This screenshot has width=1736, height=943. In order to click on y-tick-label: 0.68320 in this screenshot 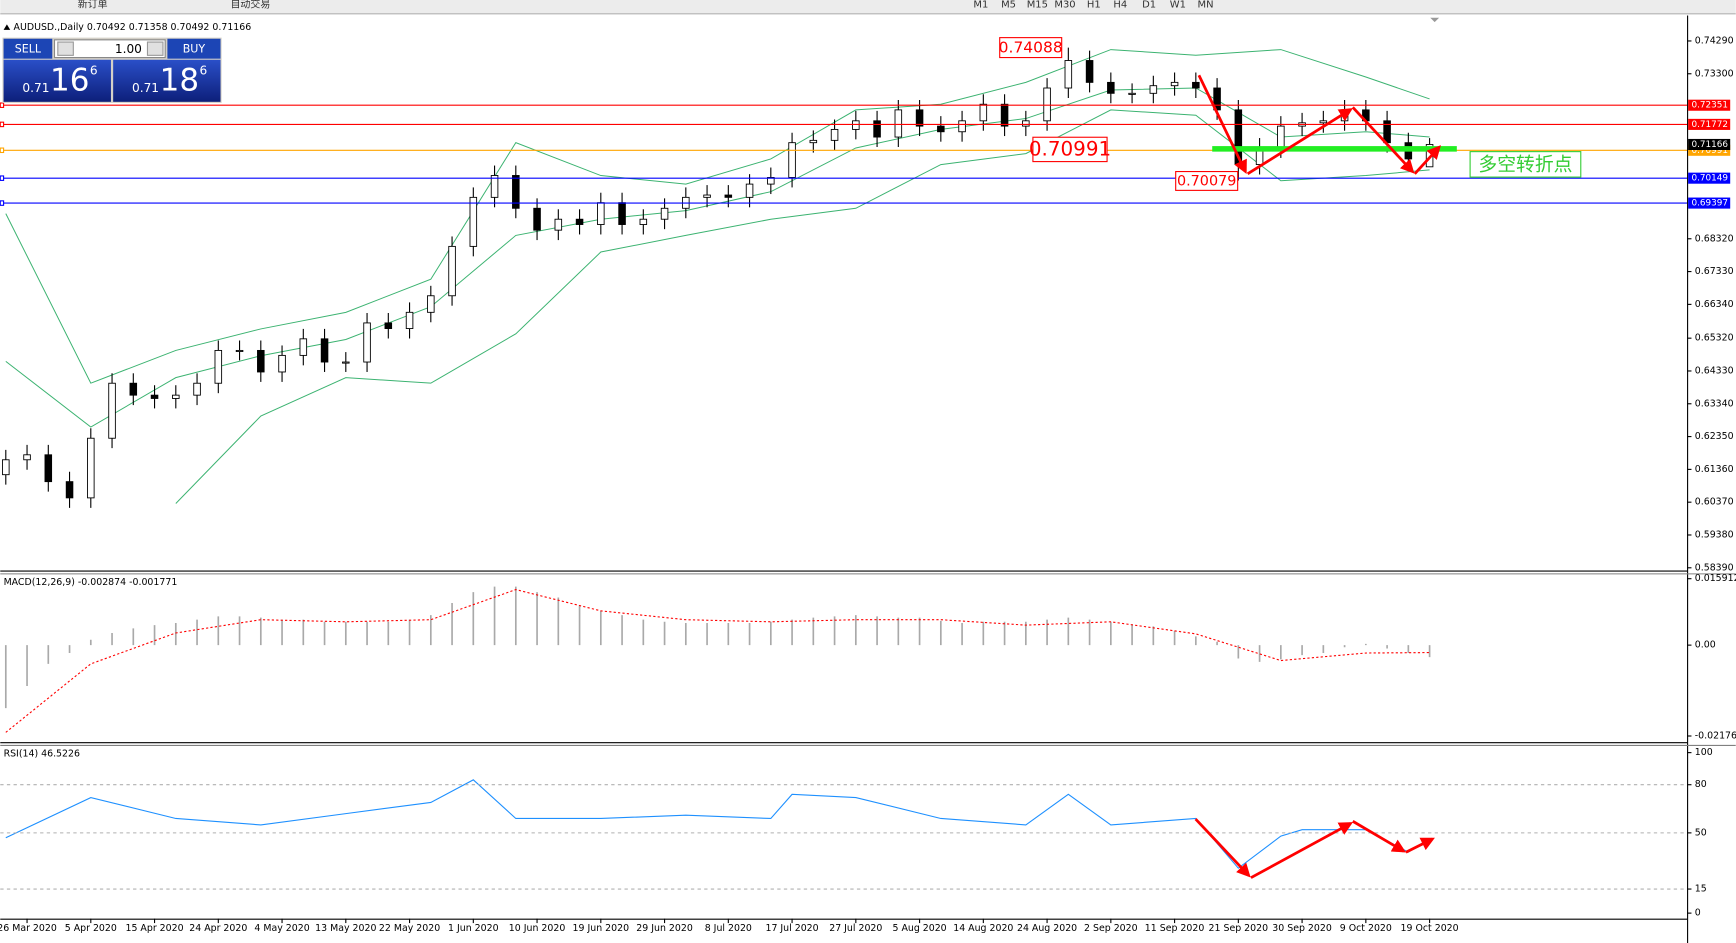, I will do `click(1714, 238)`.